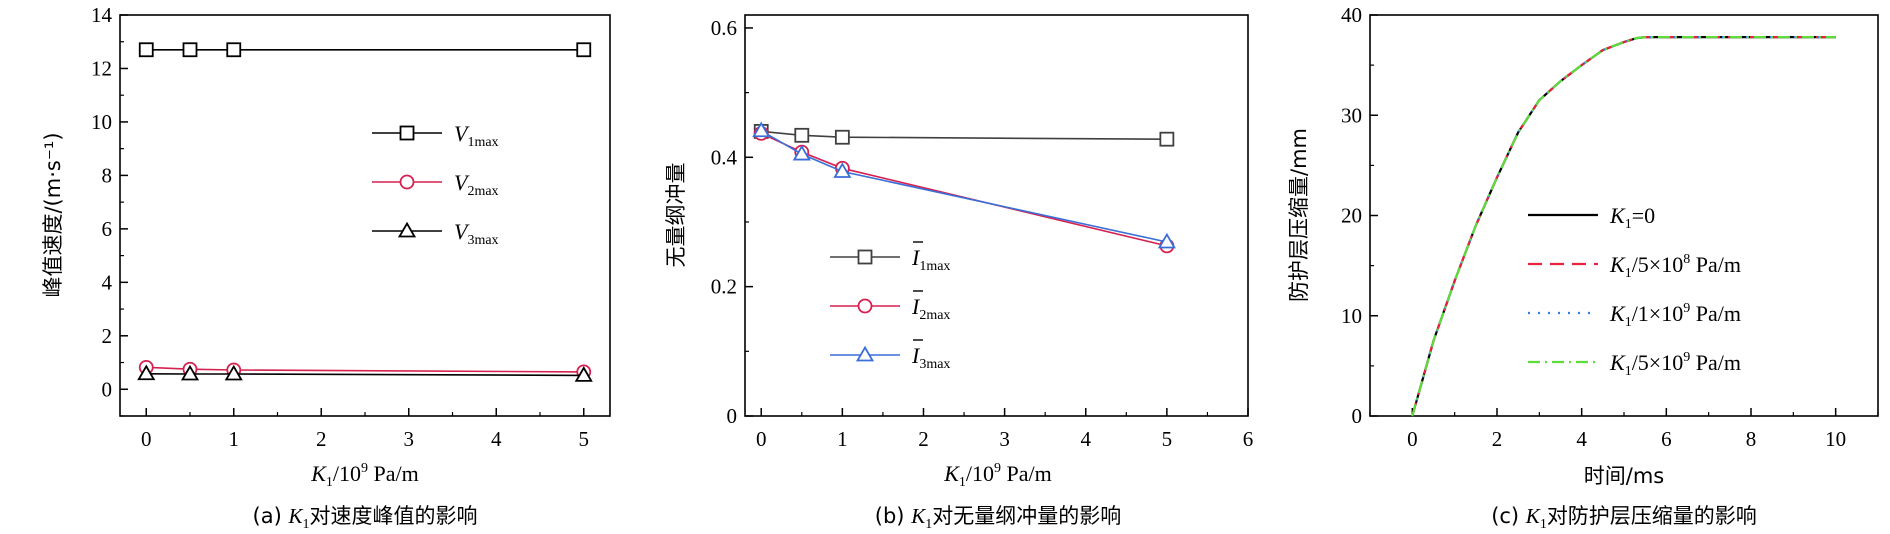 The width and height of the screenshot is (1890, 534). What do you see at coordinates (407, 133) in the screenshot?
I see `panel-a-legend-1-marker` at bounding box center [407, 133].